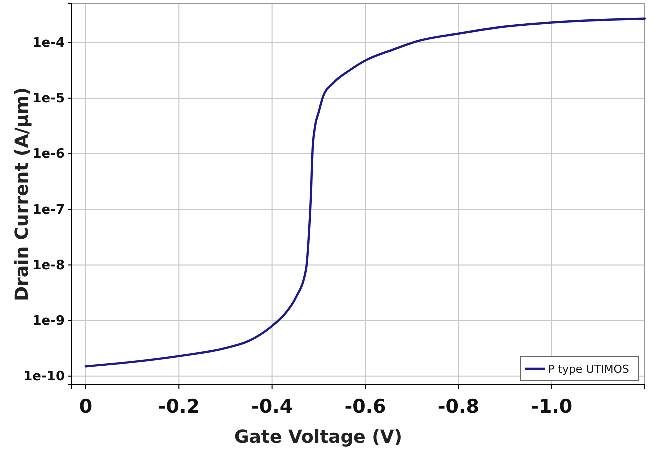 This screenshot has height=450, width=656. Describe the element at coordinates (318, 437) in the screenshot. I see `x-axis-title: Gate Voltage (V)` at that location.